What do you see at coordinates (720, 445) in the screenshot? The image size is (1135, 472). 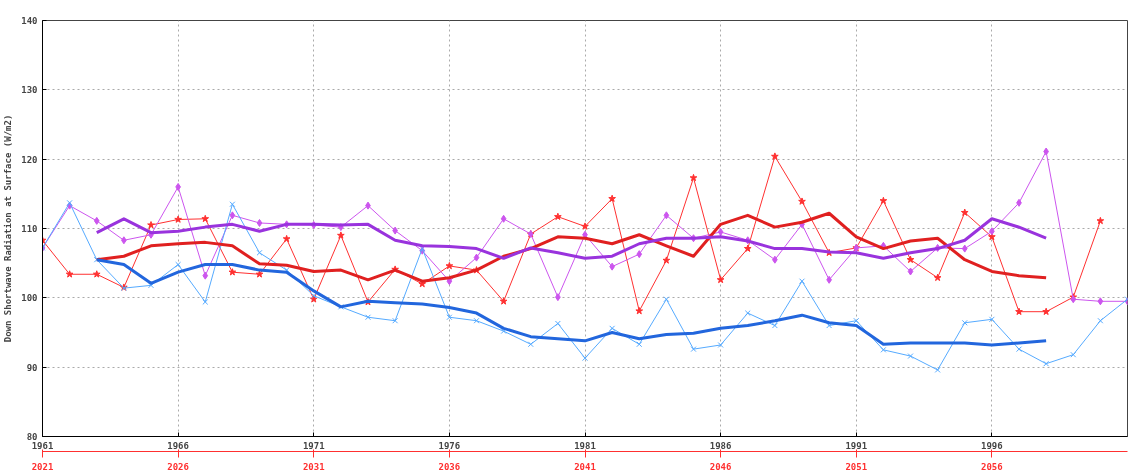 I see `x-tick-label: 1986` at bounding box center [720, 445].